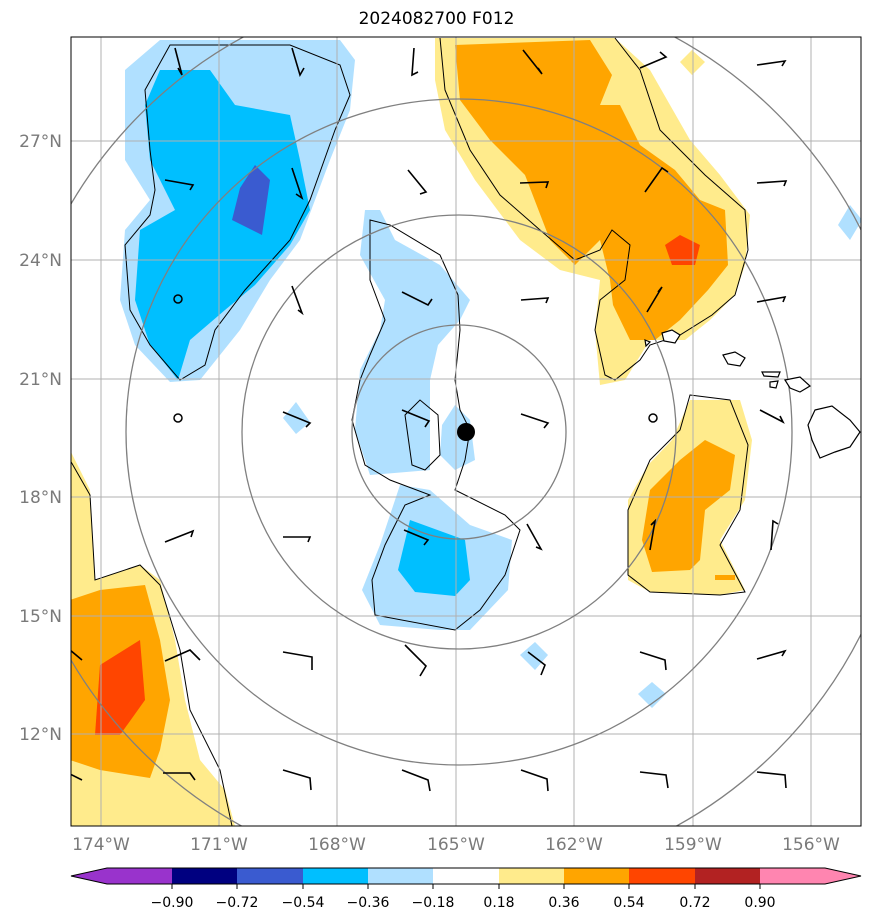 The width and height of the screenshot is (873, 924). Describe the element at coordinates (415, 358) in the screenshot. I see `calm-wind-markers` at that location.